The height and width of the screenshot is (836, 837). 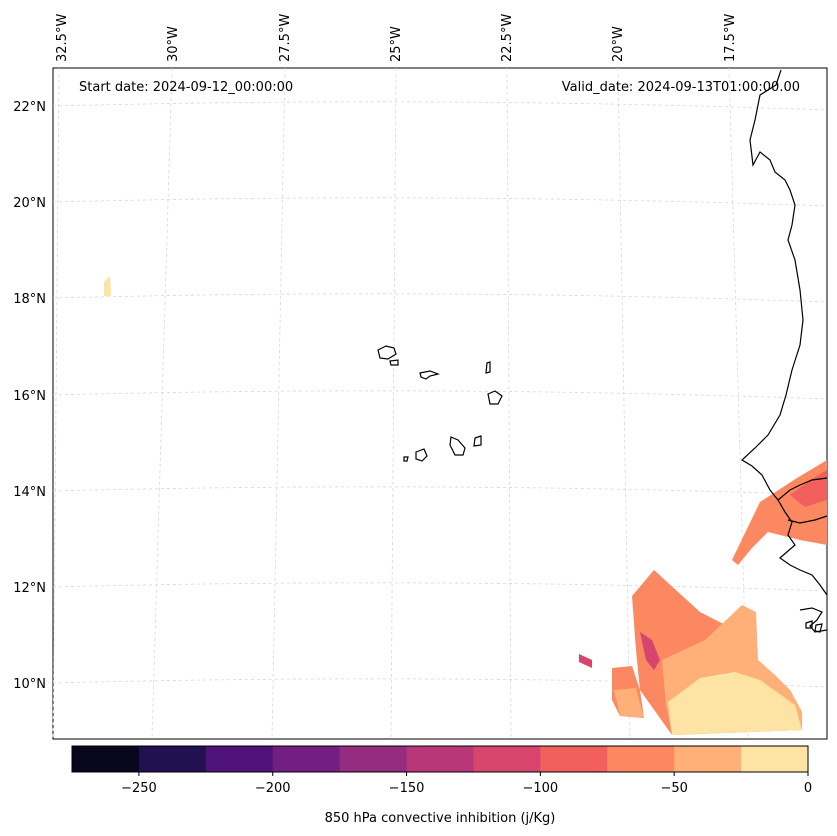 I want to click on lon-label: 25°W, so click(x=396, y=44).